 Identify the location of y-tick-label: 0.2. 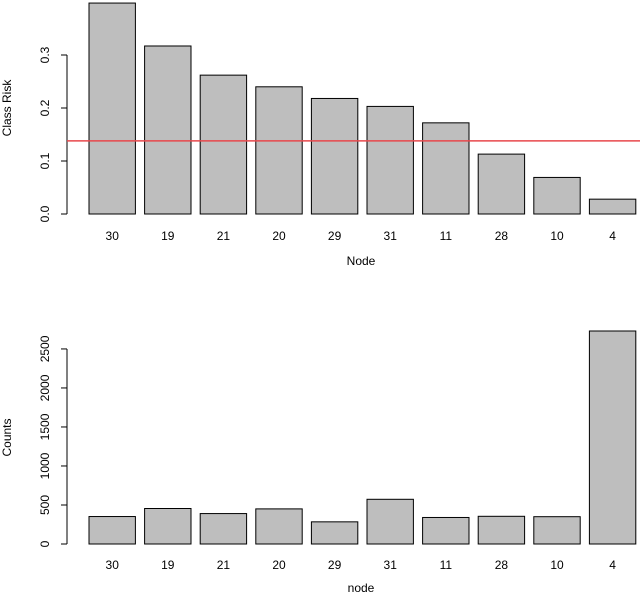
(45, 107).